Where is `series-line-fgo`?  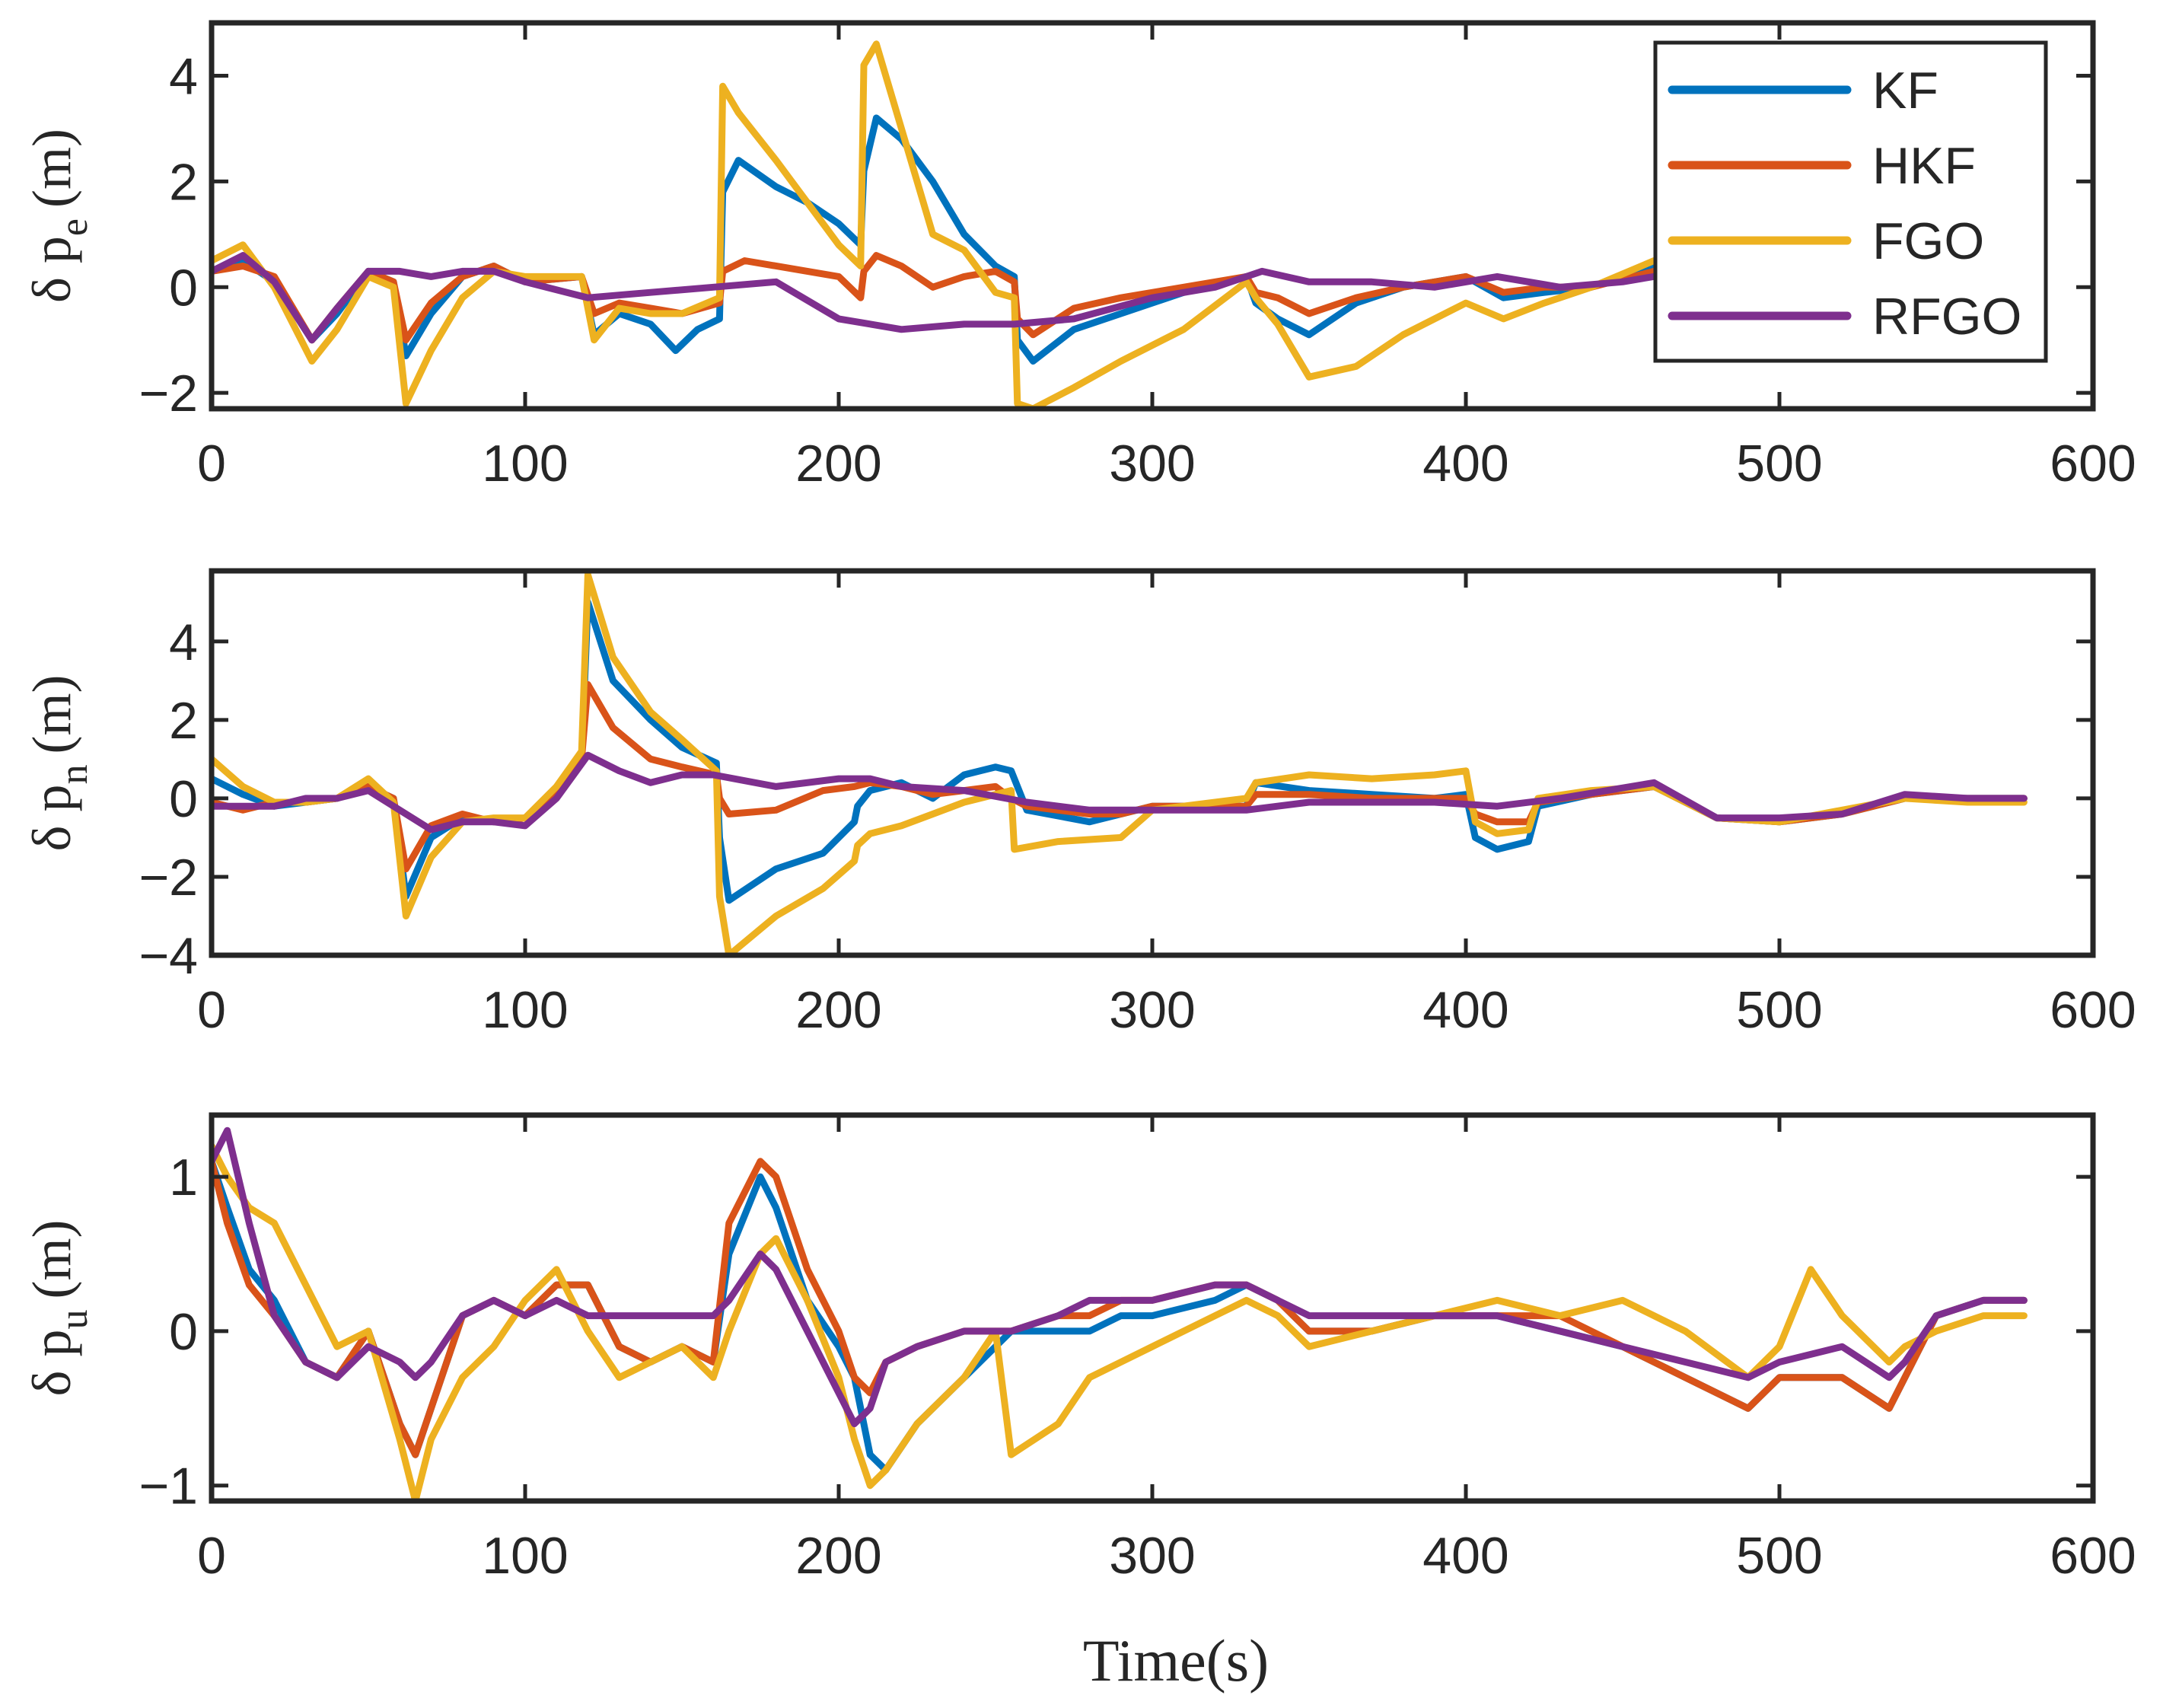
series-line-fgo is located at coordinates (950, 224).